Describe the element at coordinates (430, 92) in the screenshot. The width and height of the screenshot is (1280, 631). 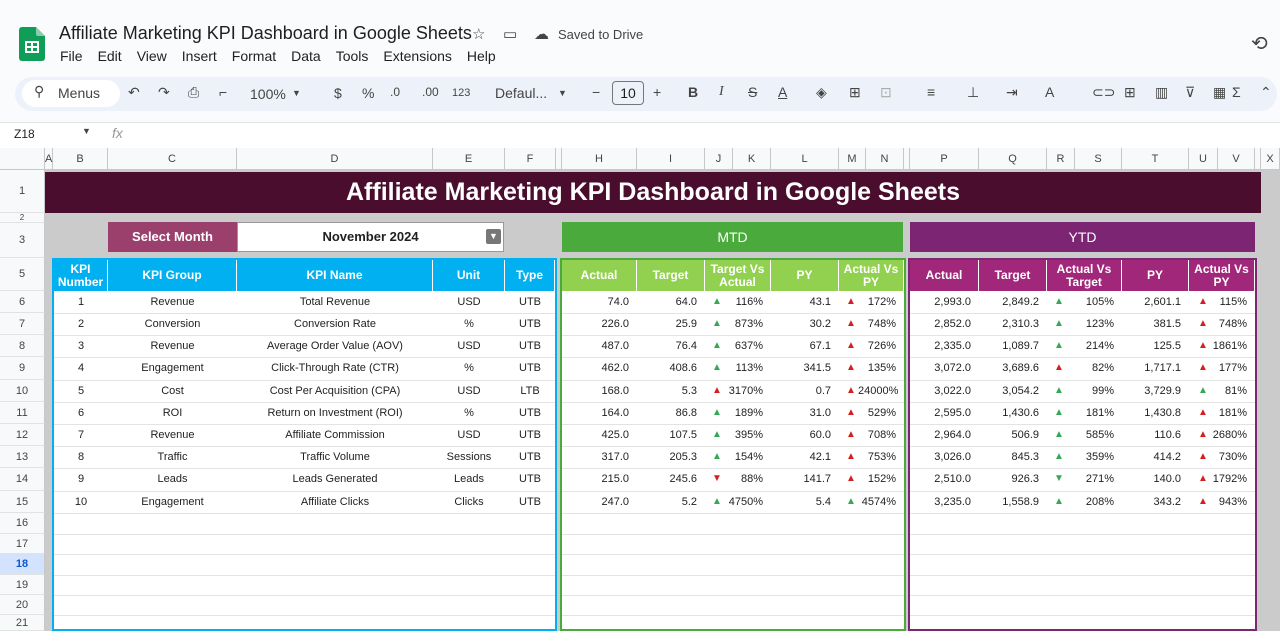
I see `increase-decimal-button: .00` at that location.